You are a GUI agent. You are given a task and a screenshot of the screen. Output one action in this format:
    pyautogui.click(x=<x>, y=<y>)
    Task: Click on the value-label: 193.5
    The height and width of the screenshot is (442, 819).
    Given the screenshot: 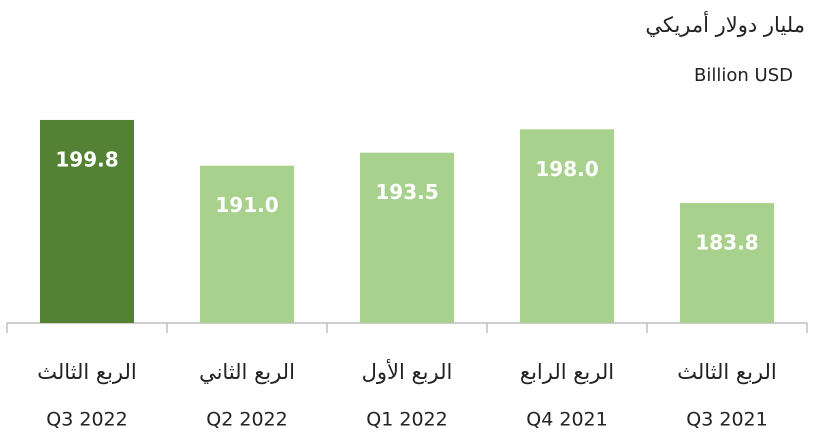 What is the action you would take?
    pyautogui.click(x=406, y=192)
    